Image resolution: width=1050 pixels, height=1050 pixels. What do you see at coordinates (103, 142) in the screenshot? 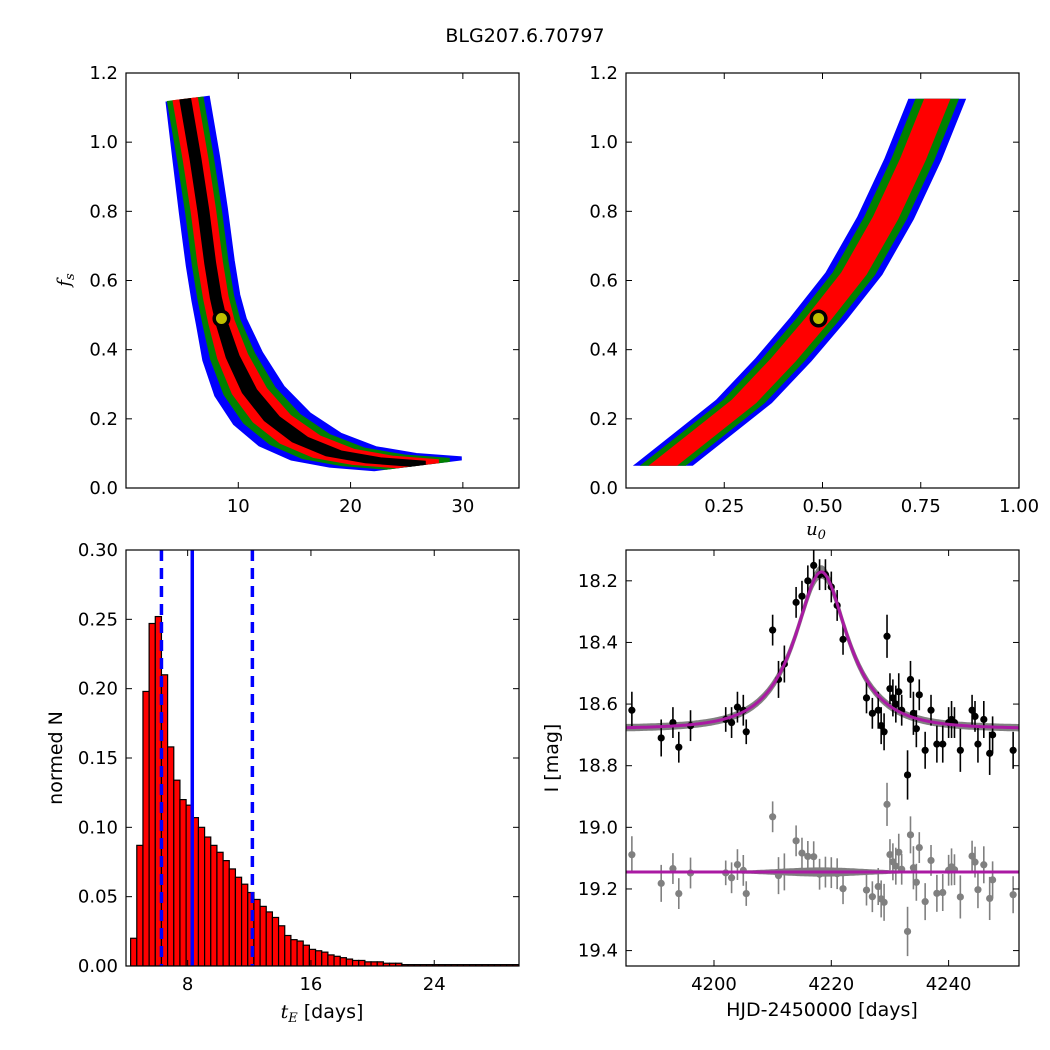
I see `tE-fs-ytick-label: 1.0` at bounding box center [103, 142].